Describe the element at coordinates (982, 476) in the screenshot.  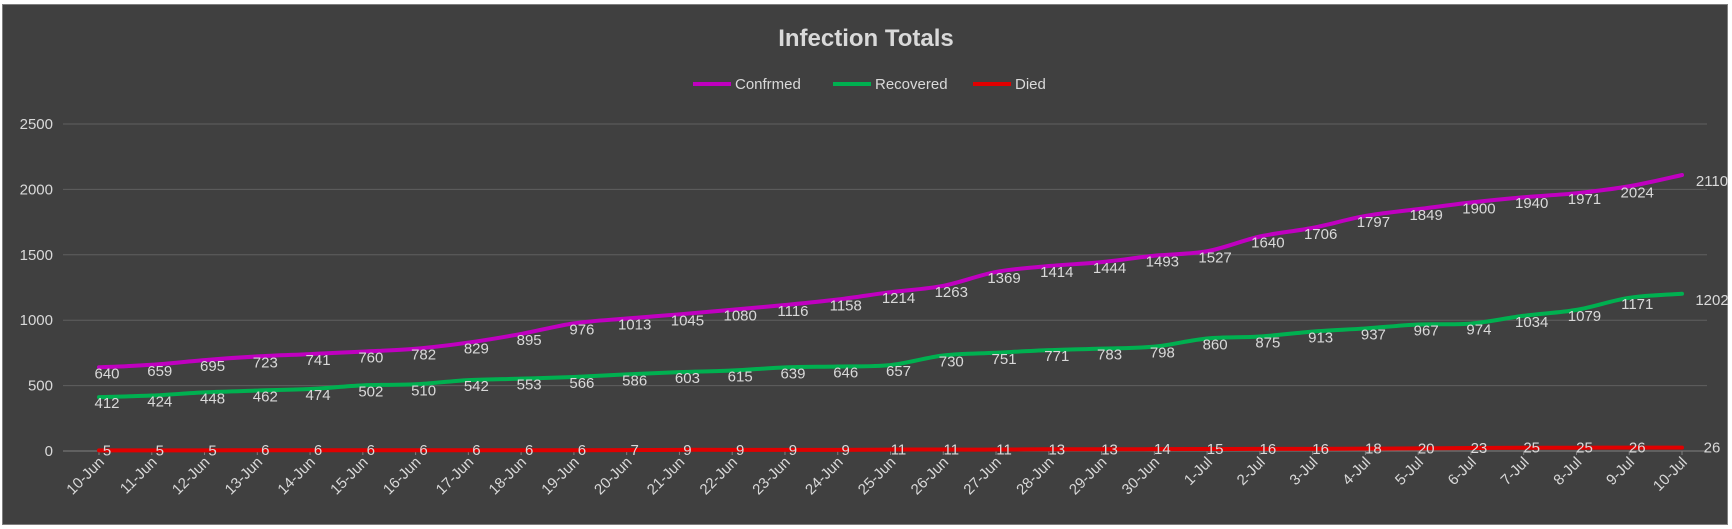
I see `x-tick-label: 27-Jun` at that location.